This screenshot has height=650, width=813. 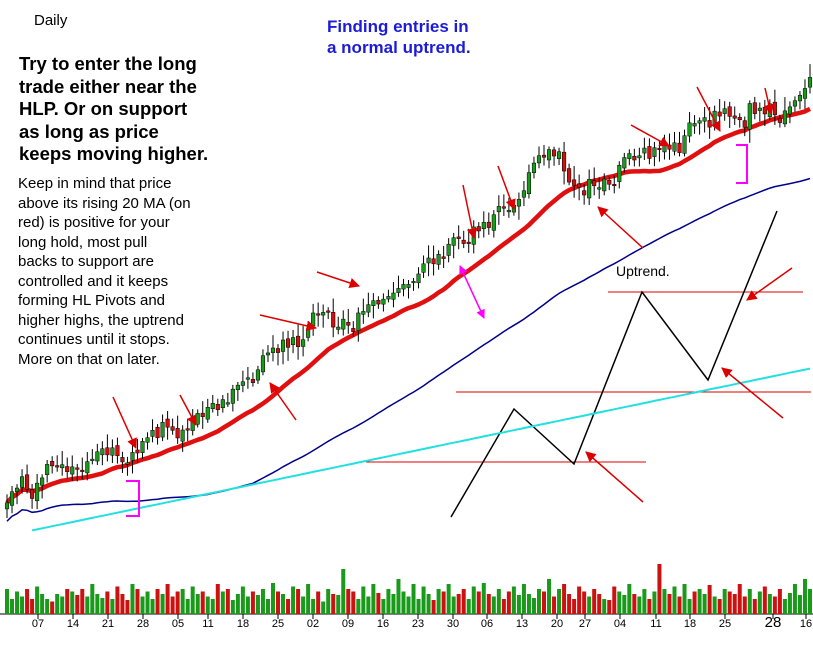 I want to click on timeframe-label: Daily, so click(x=51, y=20).